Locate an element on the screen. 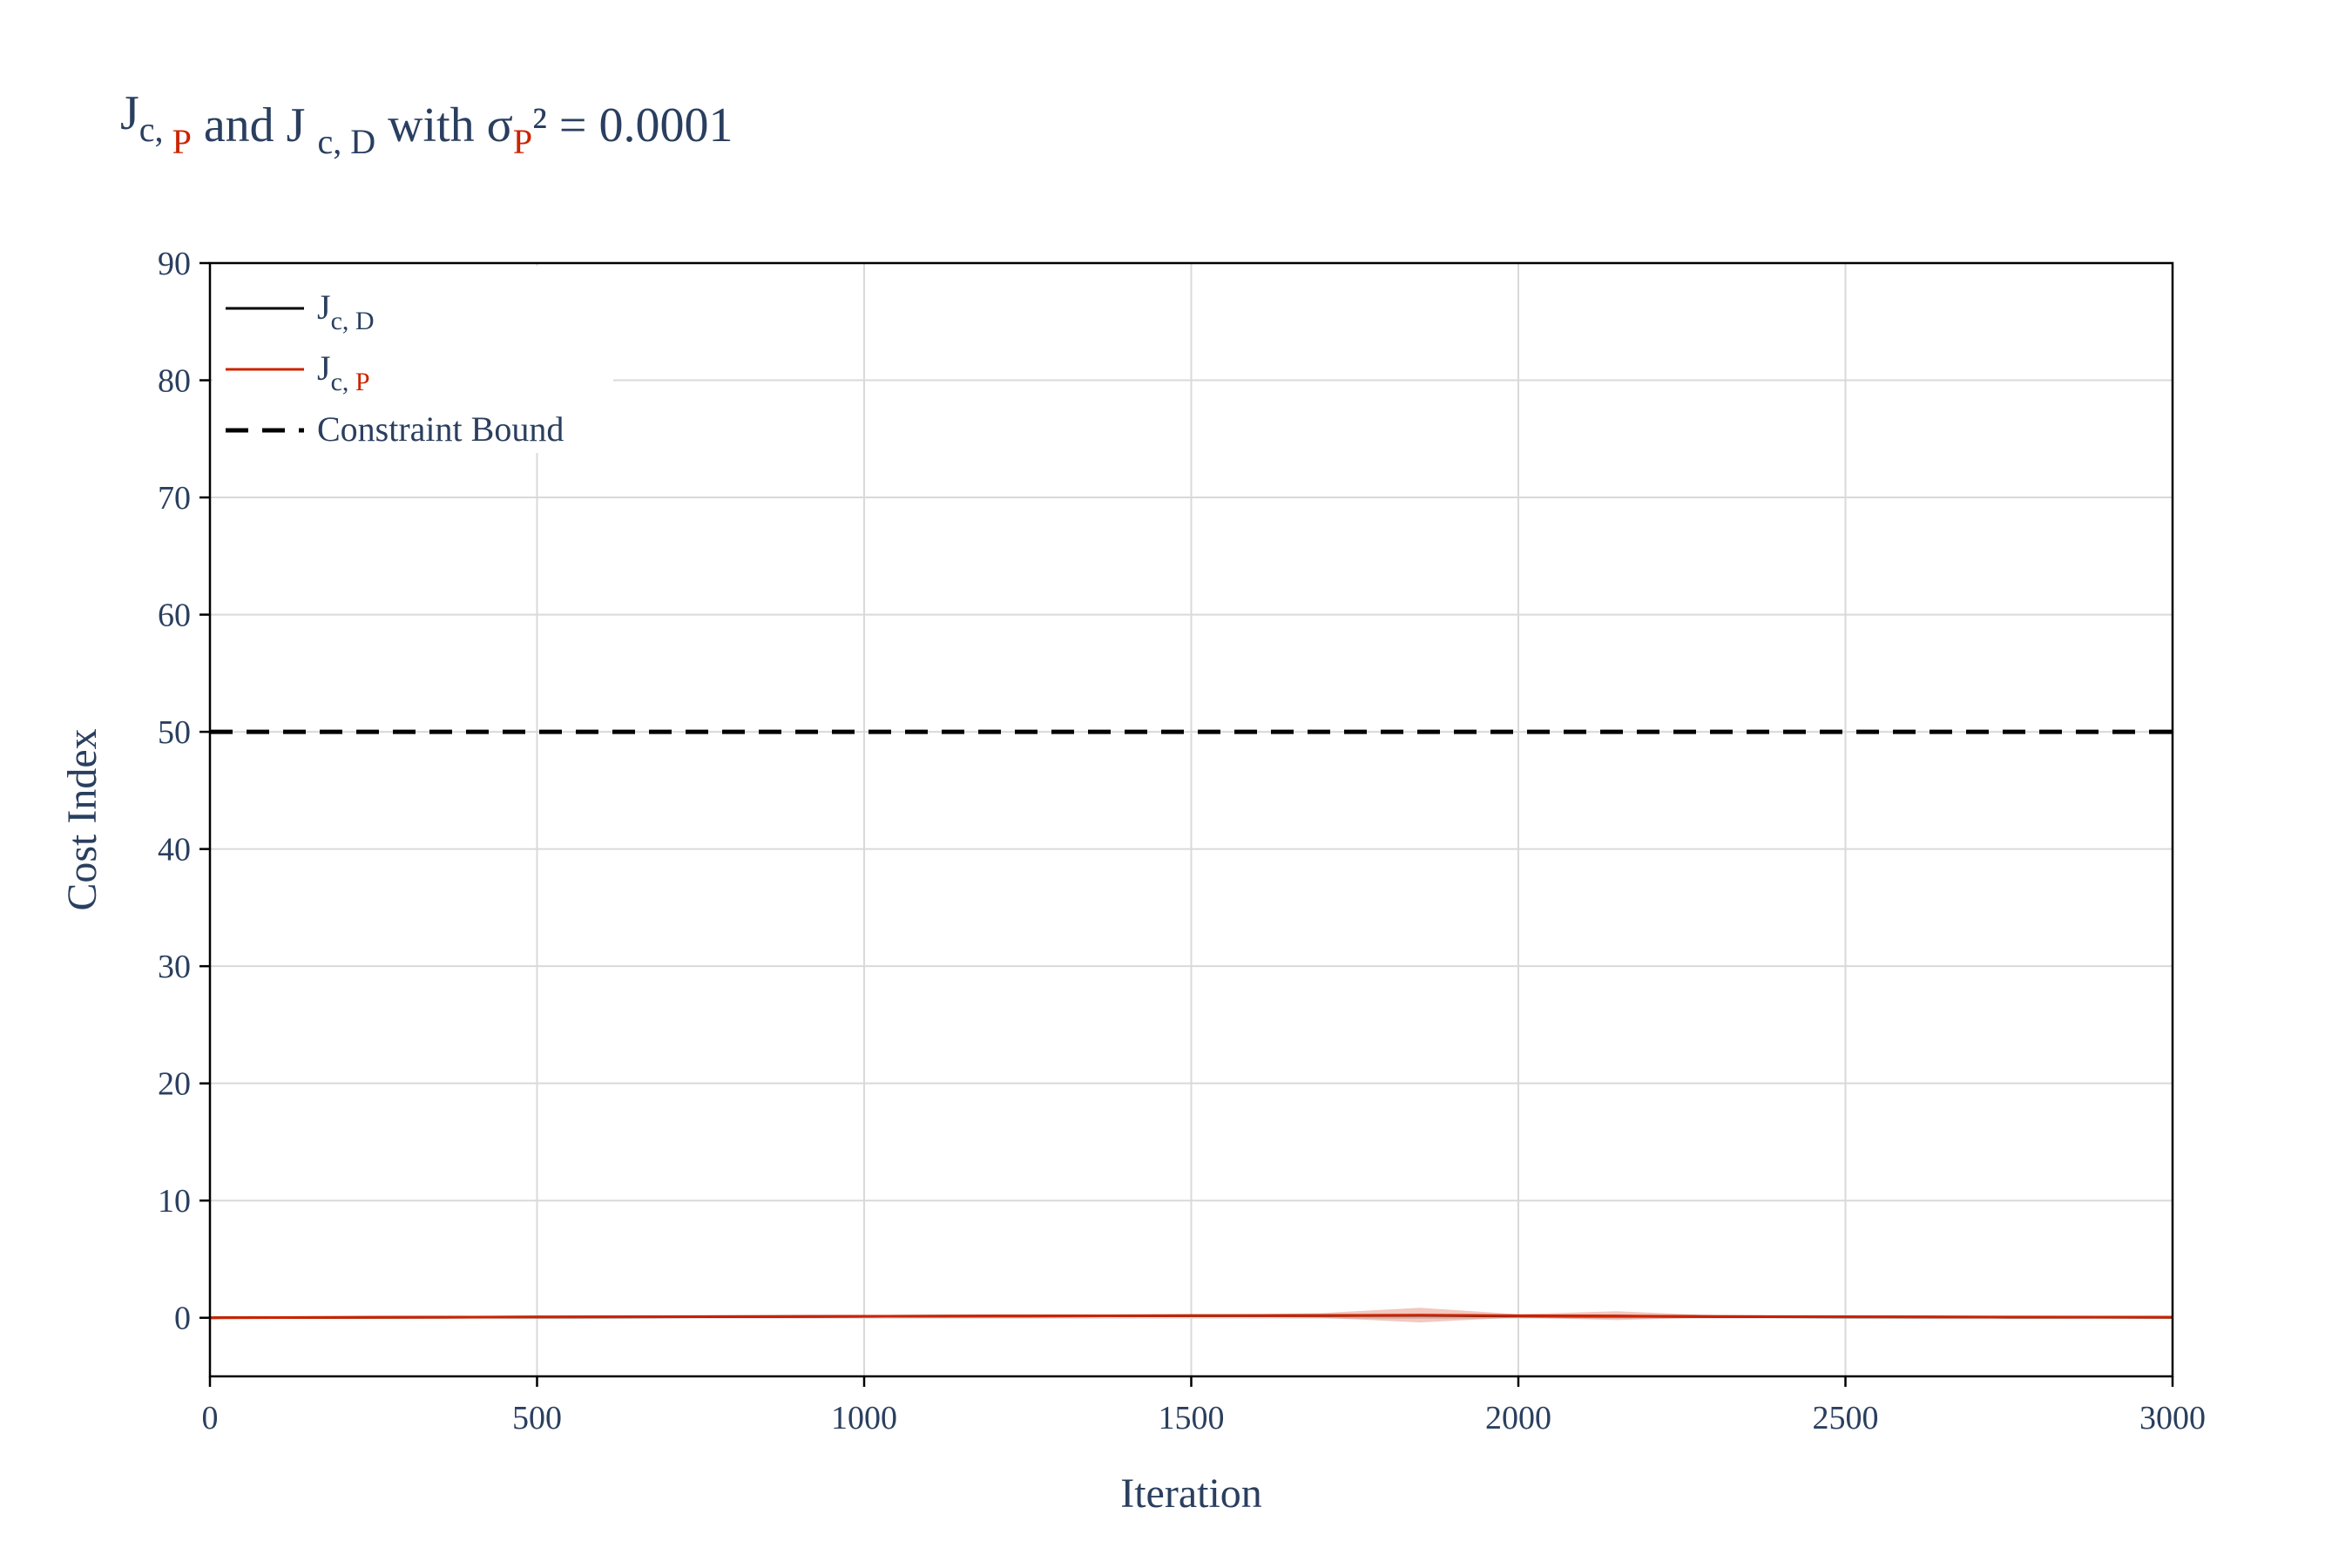 This screenshot has width=2352, height=1568. y-tick-label: 50 is located at coordinates (174, 732).